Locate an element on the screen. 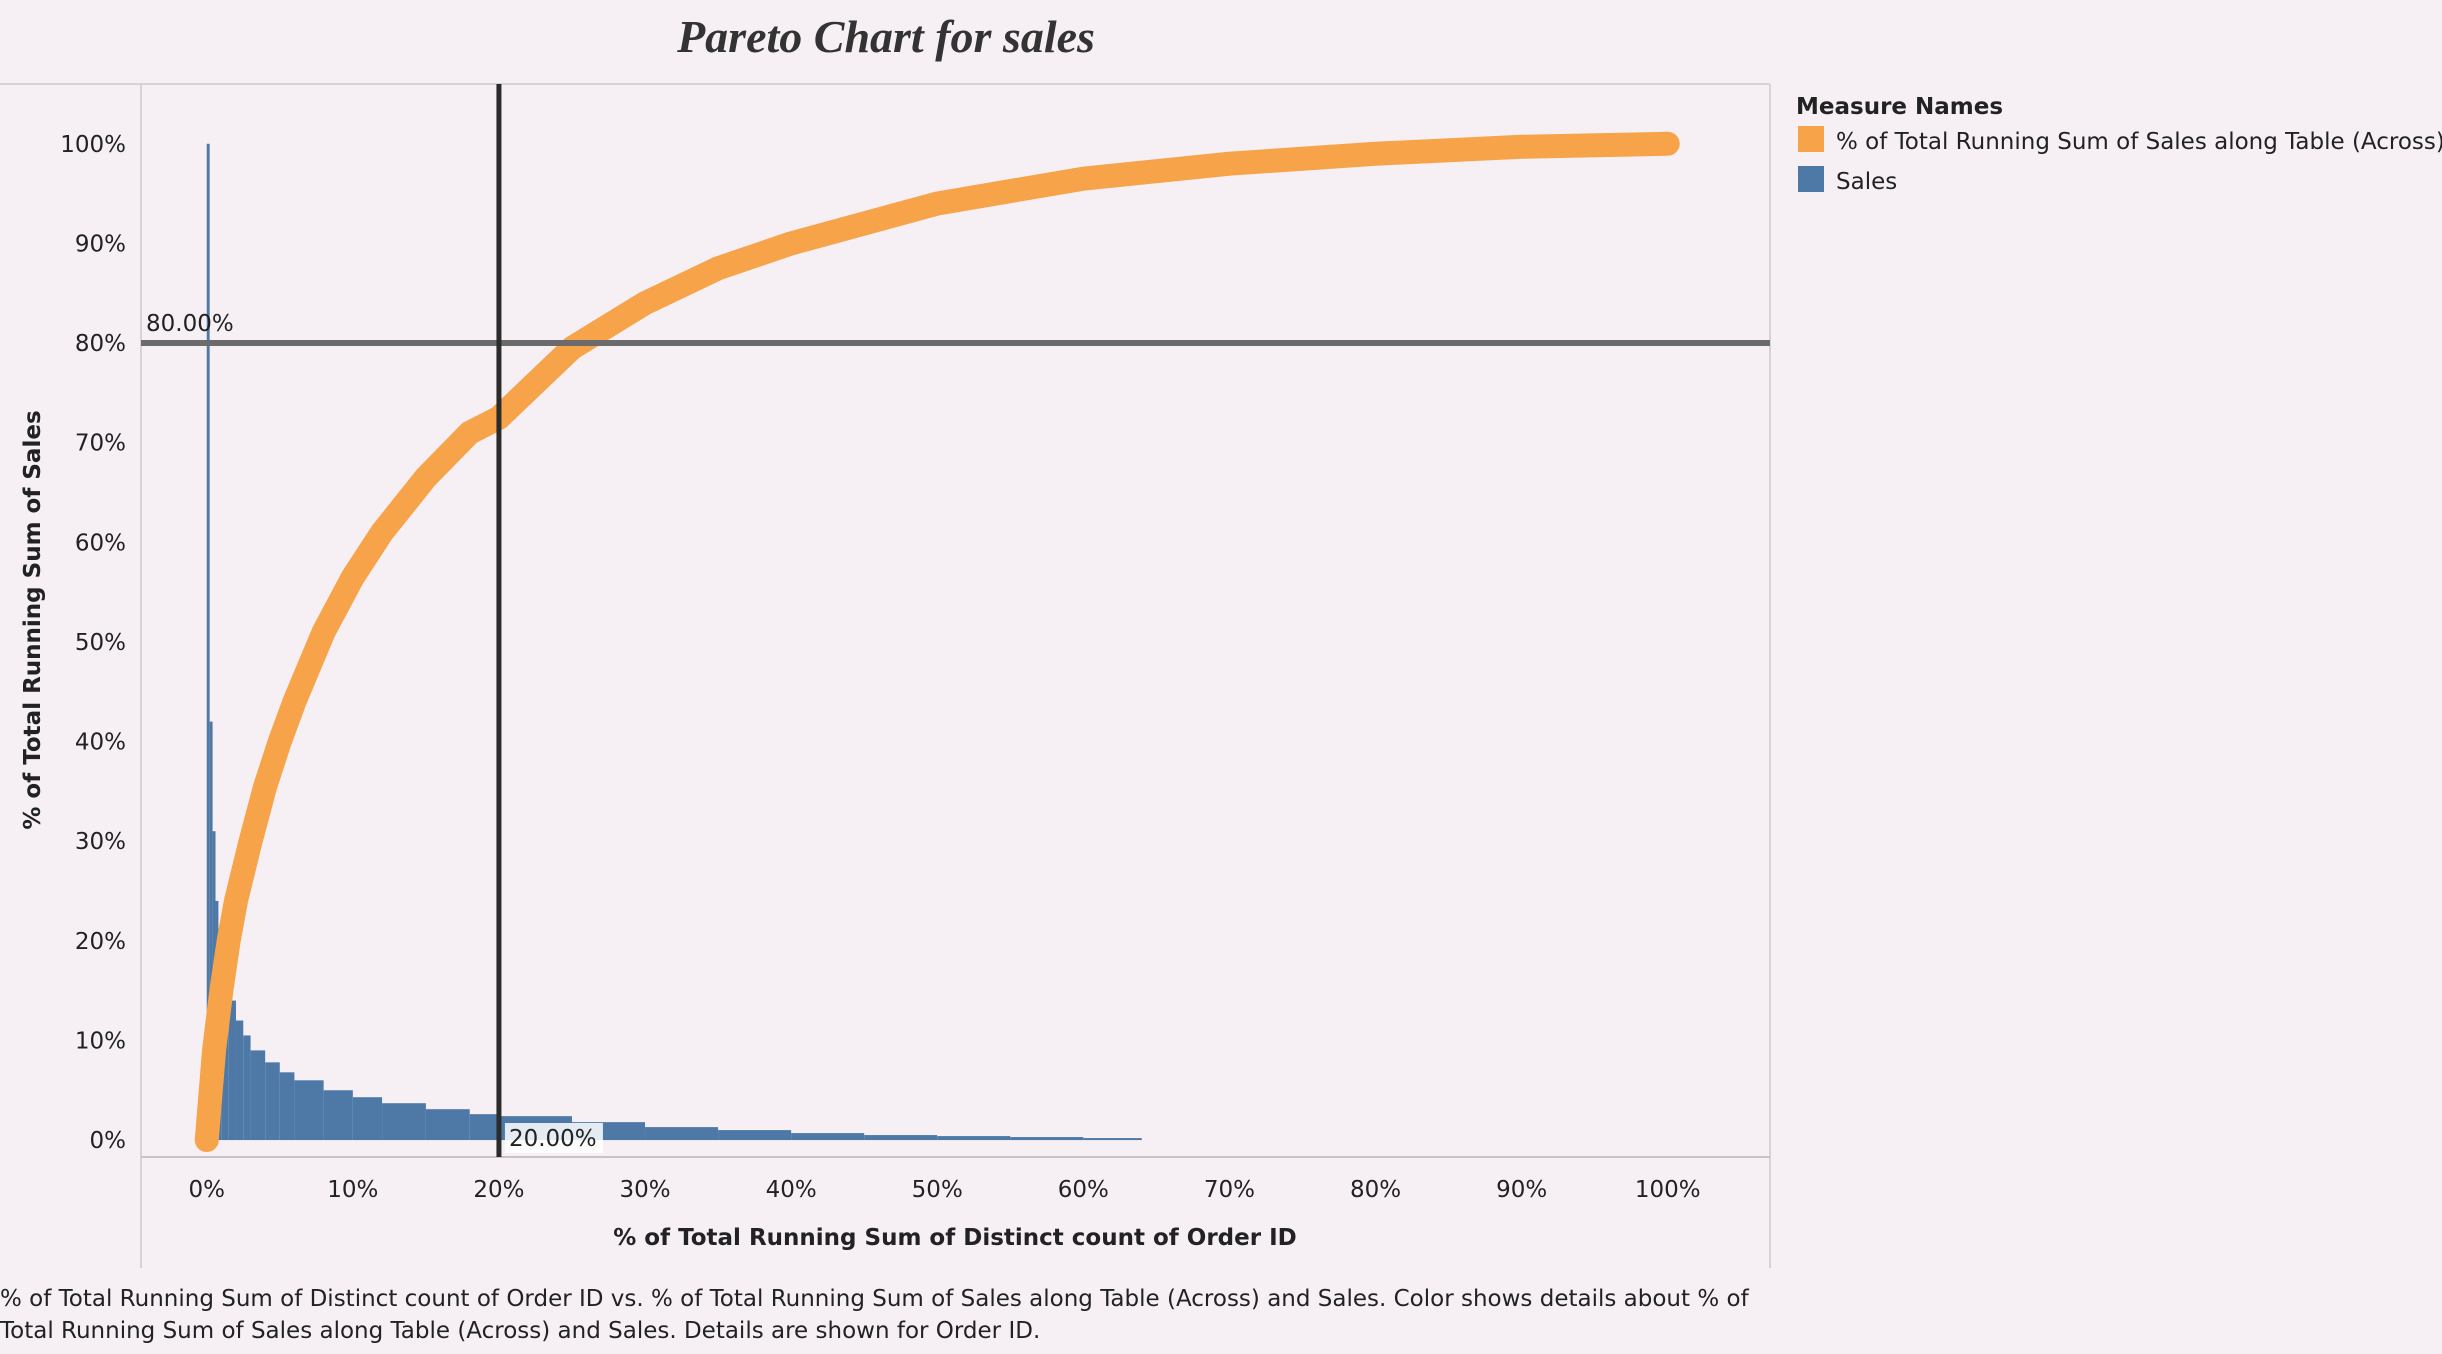 Image resolution: width=2442 pixels, height=1354 pixels. x-tick-label: 40% is located at coordinates (791, 1190).